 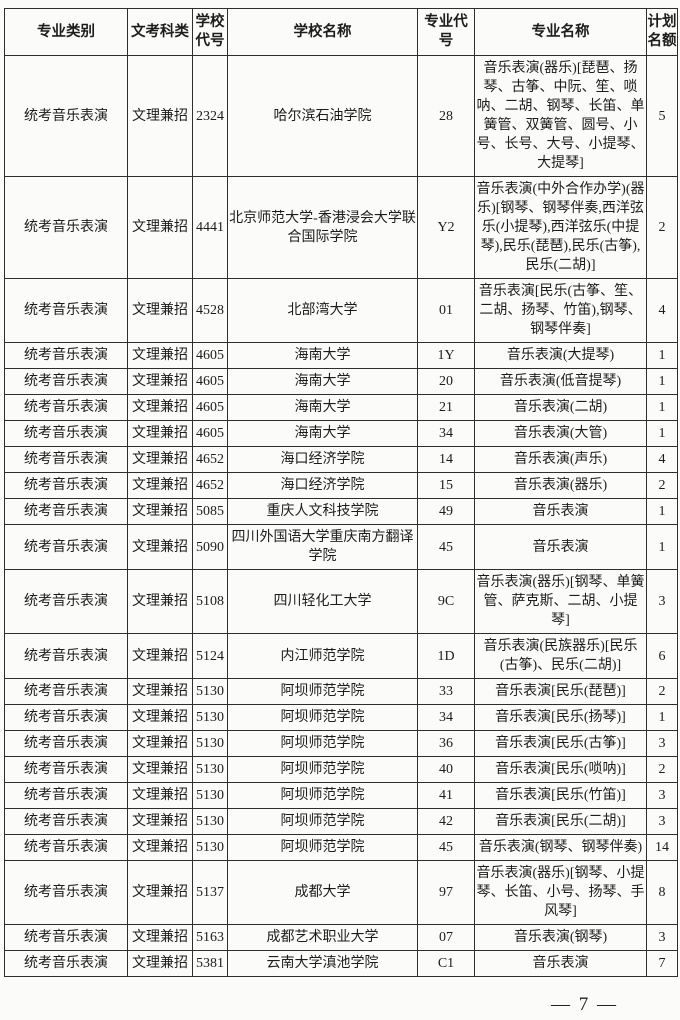 What do you see at coordinates (560, 937) in the screenshot?
I see `major-name-cell: 音乐表演(钢琴)` at bounding box center [560, 937].